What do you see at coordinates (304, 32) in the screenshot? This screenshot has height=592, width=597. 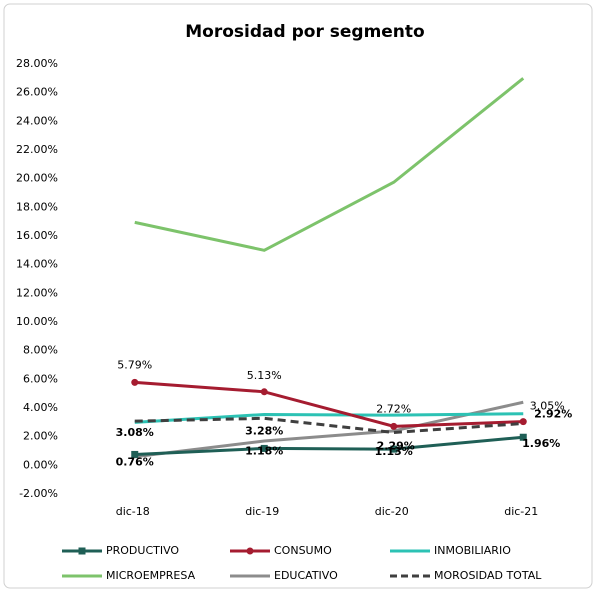 I see `chart-title: Morosidad por segmento` at bounding box center [304, 32].